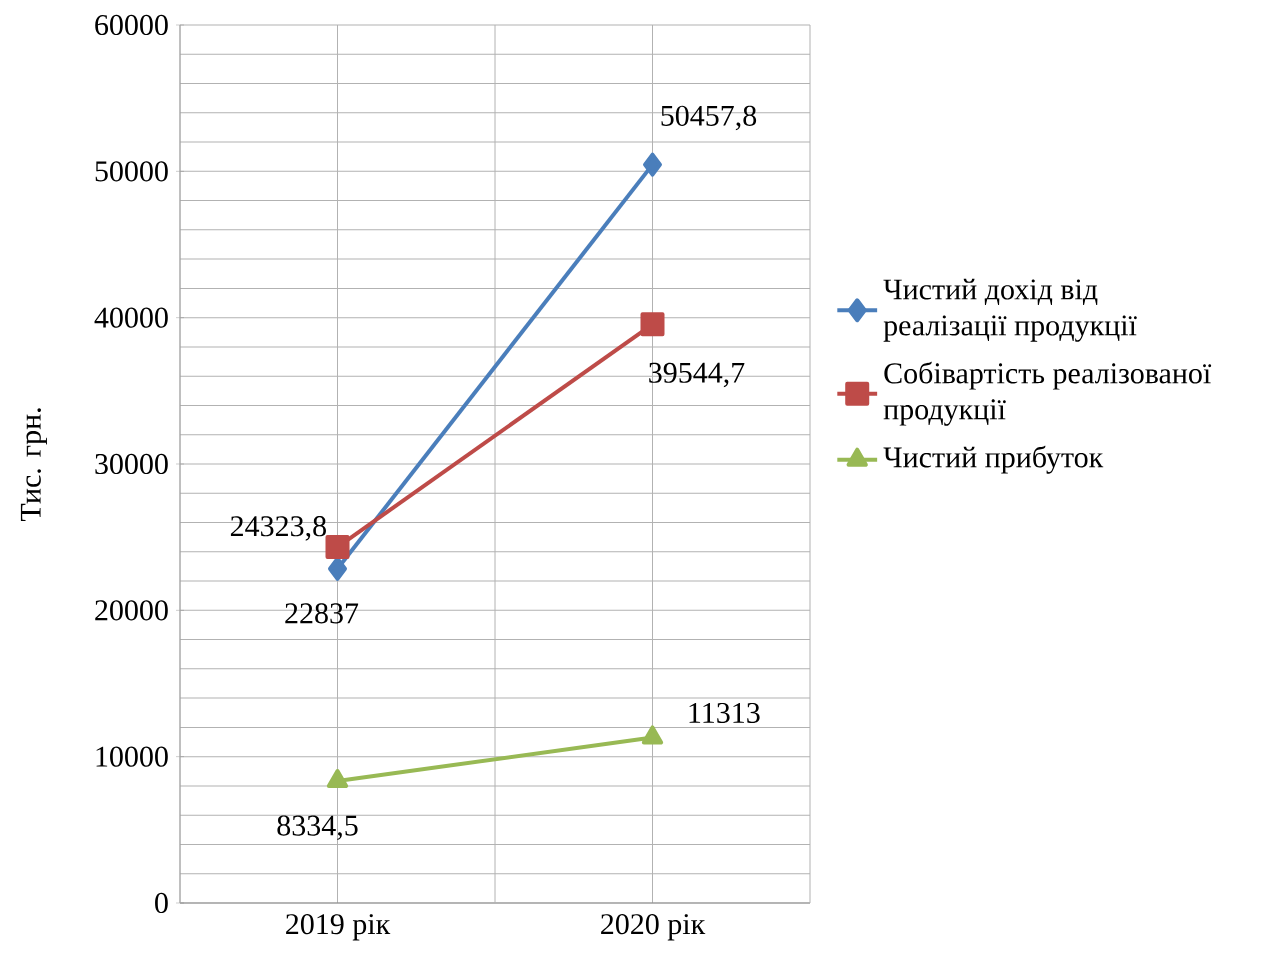  Describe the element at coordinates (131, 171) in the screenshot. I see `y-tick-label: 50000` at that location.